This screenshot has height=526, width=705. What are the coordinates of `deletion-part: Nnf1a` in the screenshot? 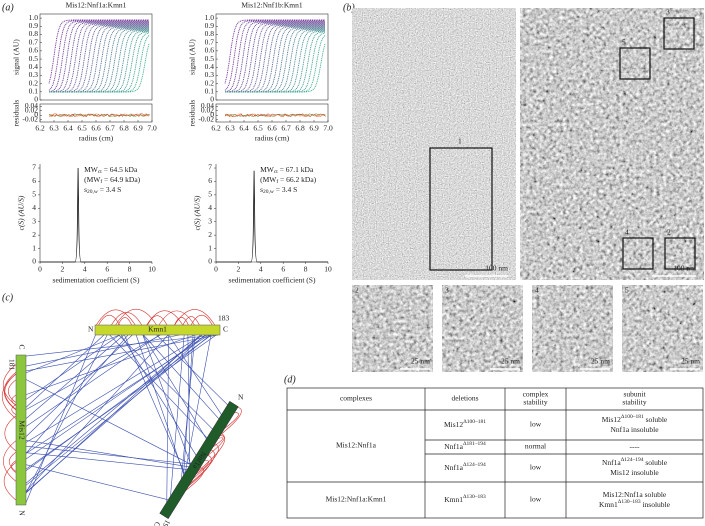 It's located at (453, 446).